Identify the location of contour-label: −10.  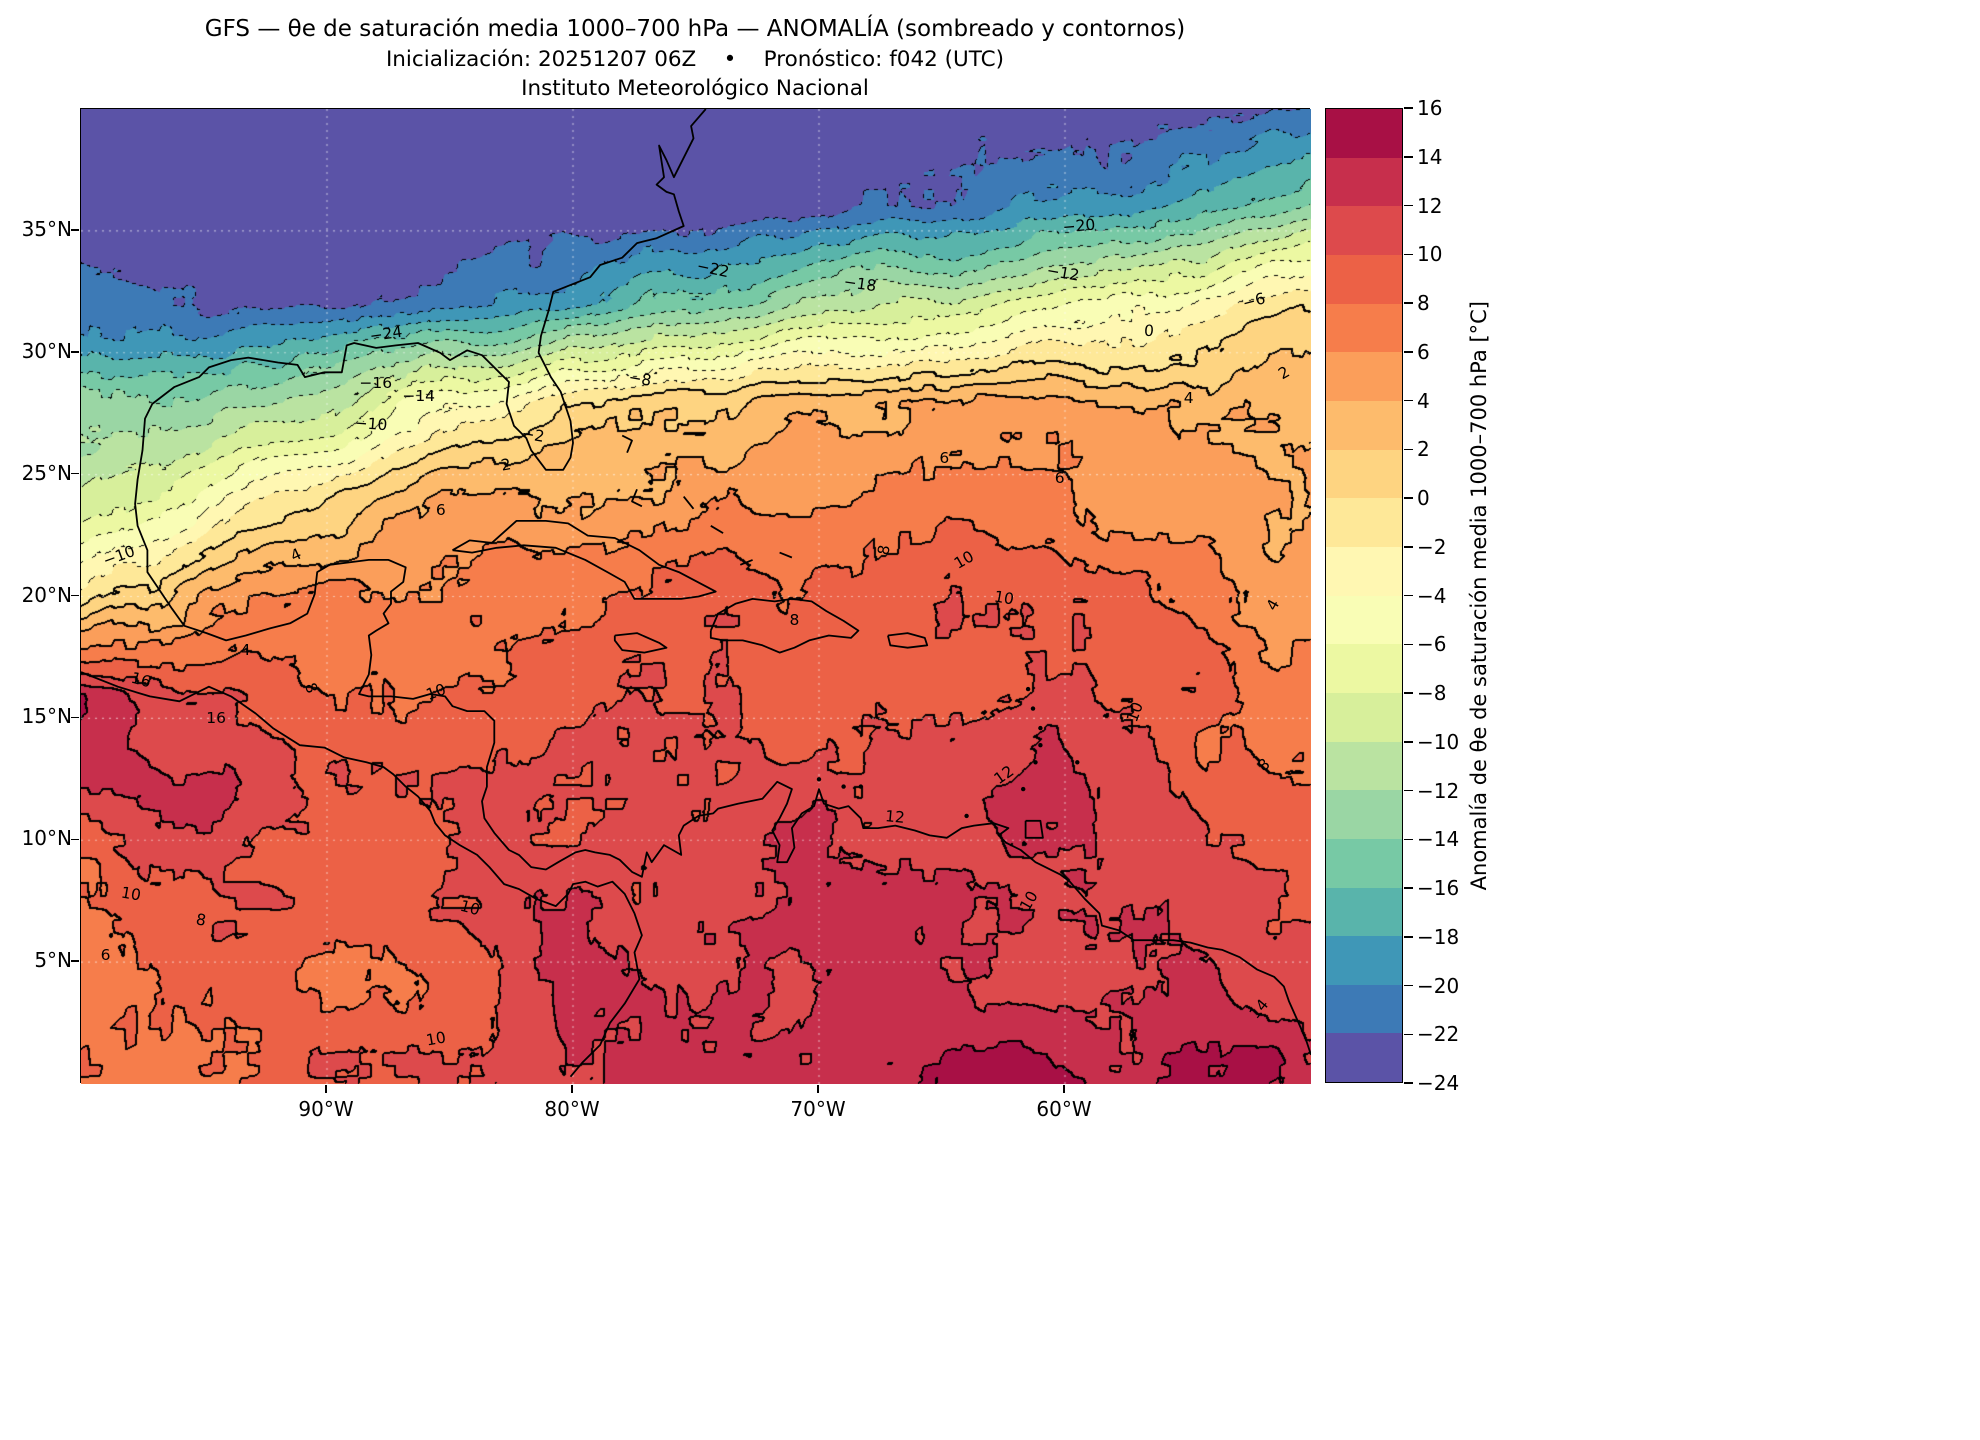
(370, 424).